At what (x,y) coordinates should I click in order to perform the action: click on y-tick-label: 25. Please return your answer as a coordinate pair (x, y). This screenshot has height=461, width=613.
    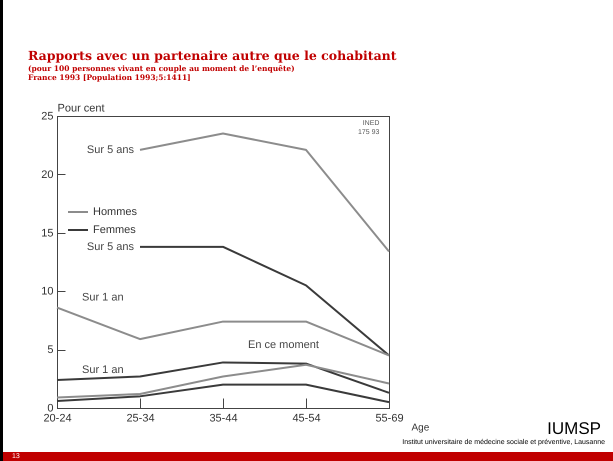
    Looking at the image, I should click on (47, 116).